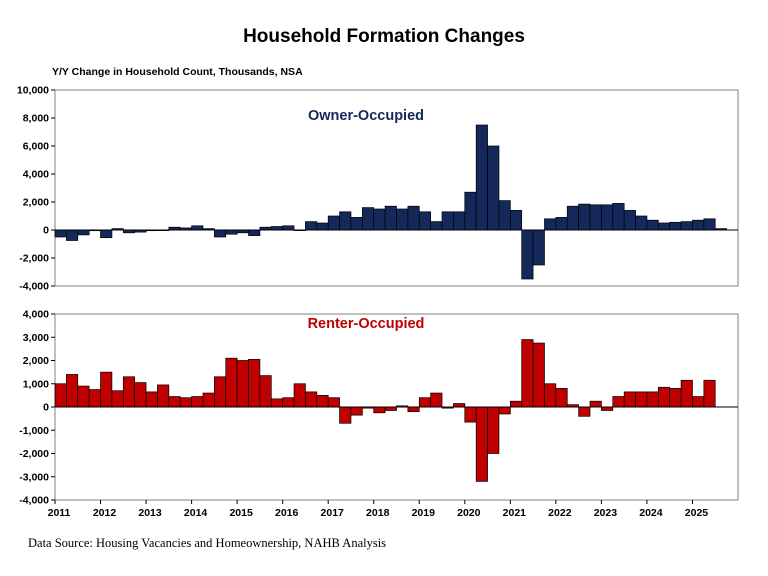 This screenshot has width=768, height=576. Describe the element at coordinates (241, 513) in the screenshot. I see `x-tick-label: 2015` at that location.